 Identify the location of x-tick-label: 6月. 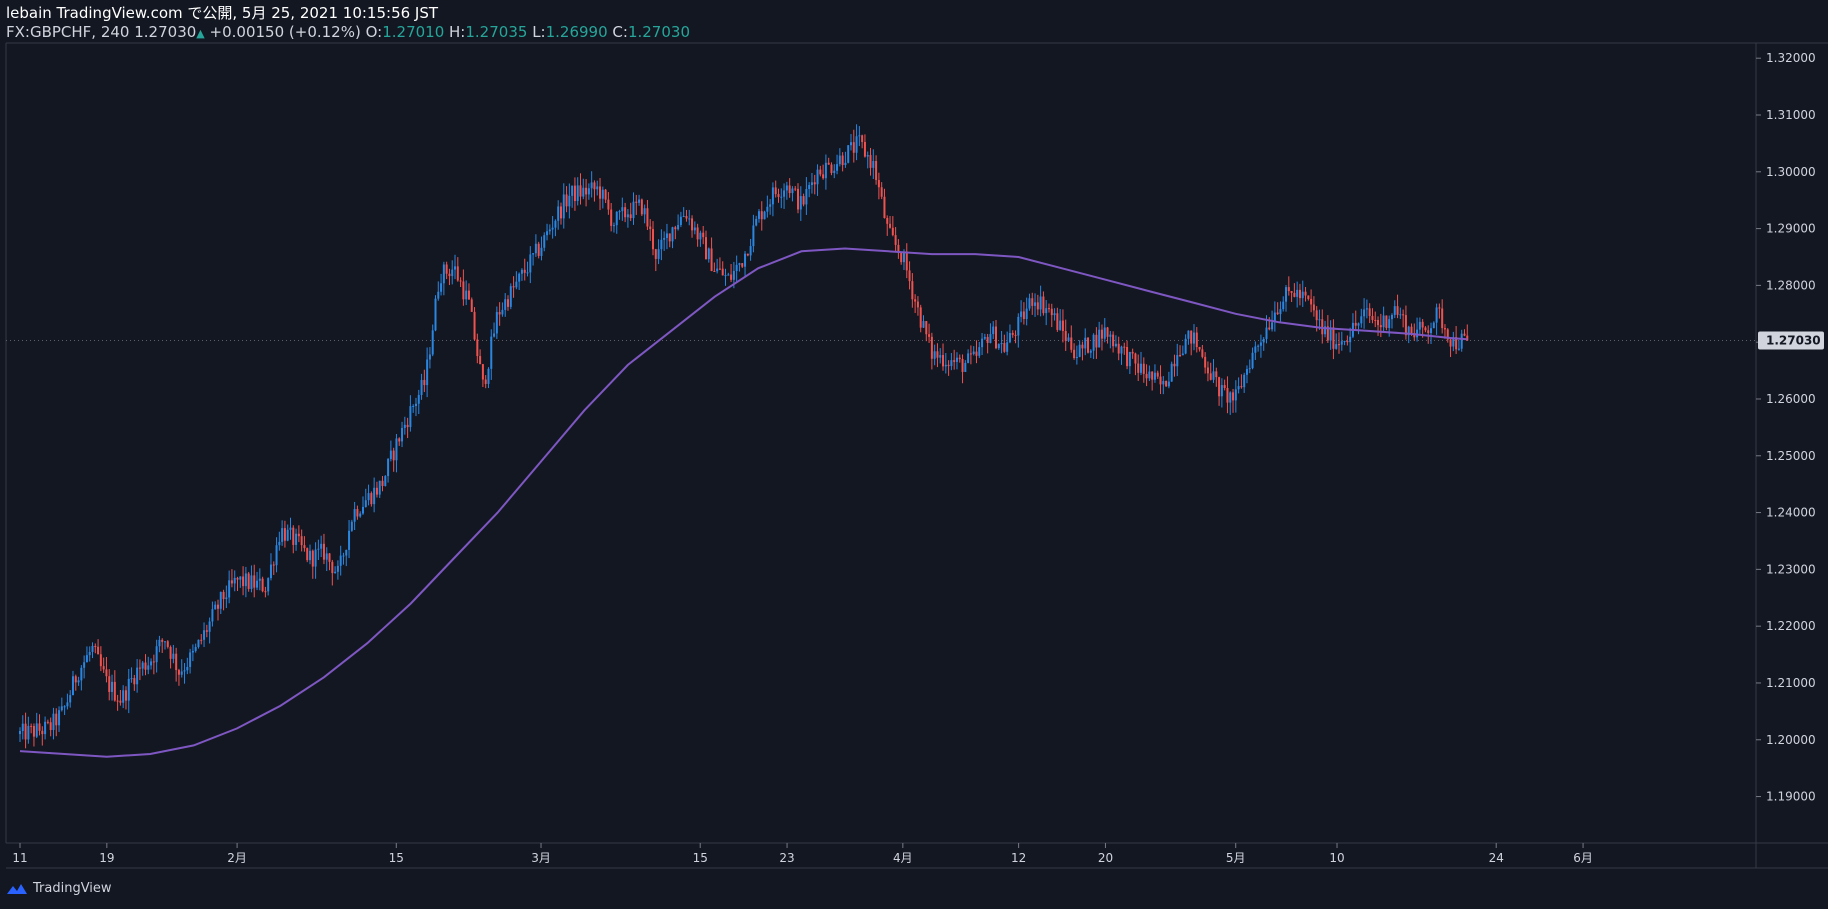
(1583, 858).